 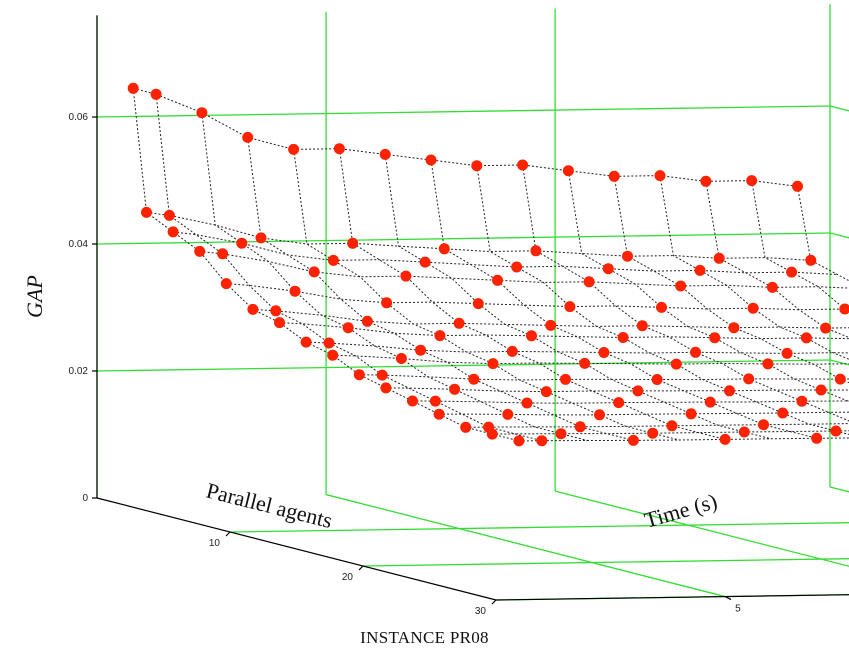 What do you see at coordinates (79, 371) in the screenshot?
I see `z-tick-label: 0.02` at bounding box center [79, 371].